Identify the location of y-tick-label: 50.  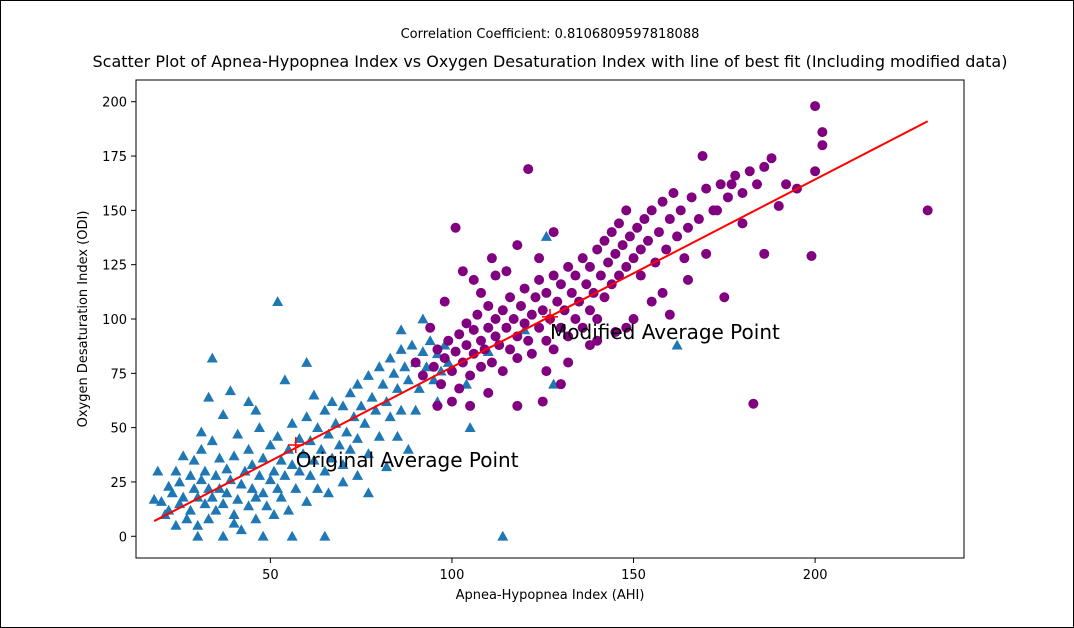
(118, 429).